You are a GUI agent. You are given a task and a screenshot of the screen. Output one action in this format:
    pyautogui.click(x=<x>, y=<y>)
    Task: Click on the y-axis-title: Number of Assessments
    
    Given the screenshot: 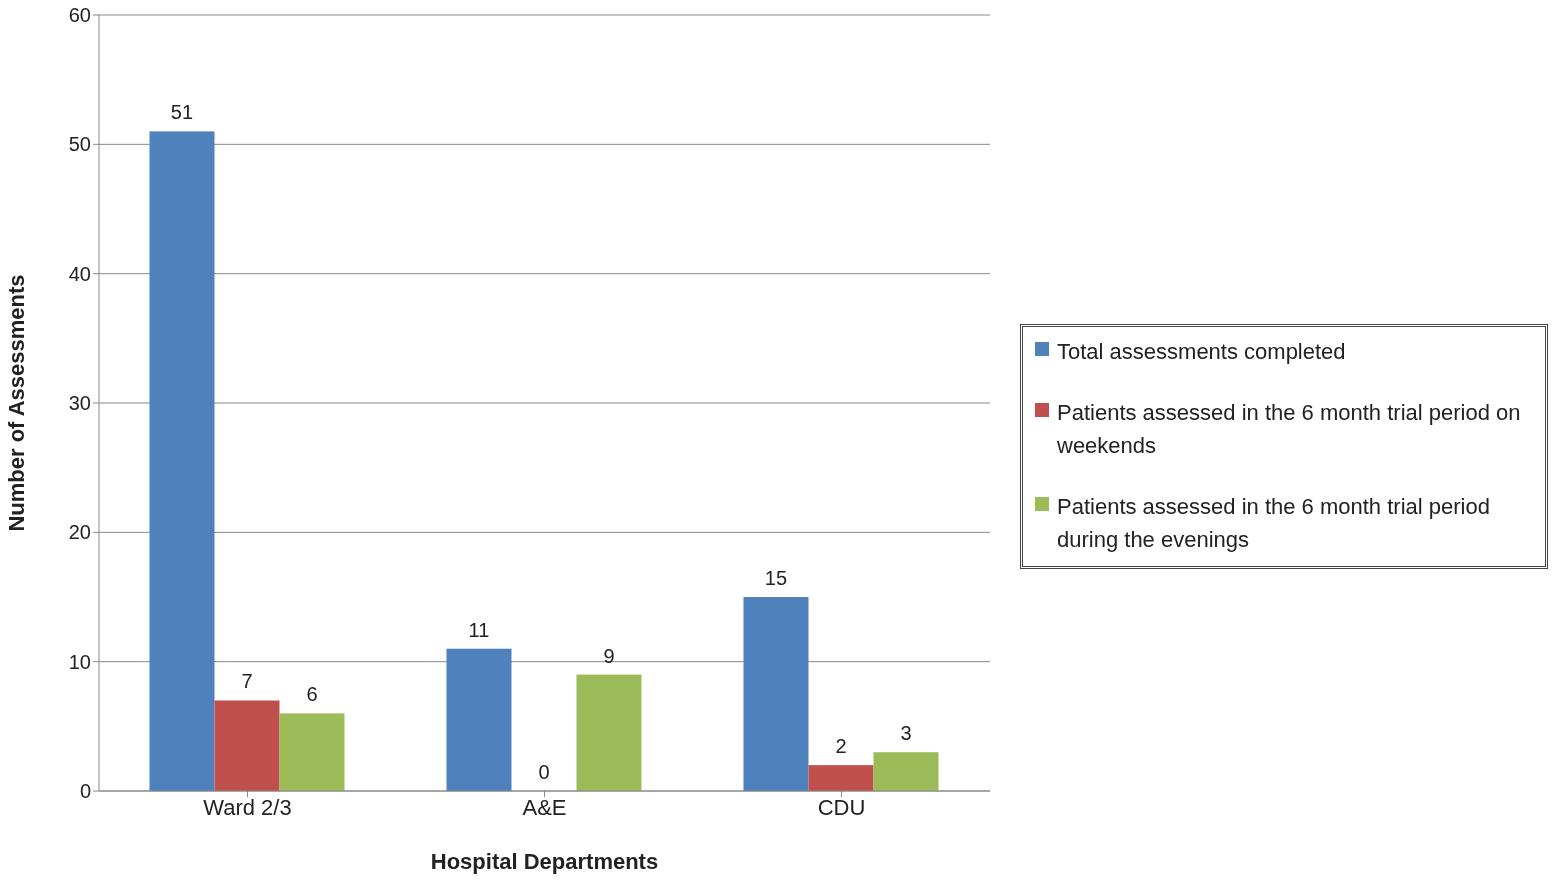 What is the action you would take?
    pyautogui.click(x=16, y=403)
    